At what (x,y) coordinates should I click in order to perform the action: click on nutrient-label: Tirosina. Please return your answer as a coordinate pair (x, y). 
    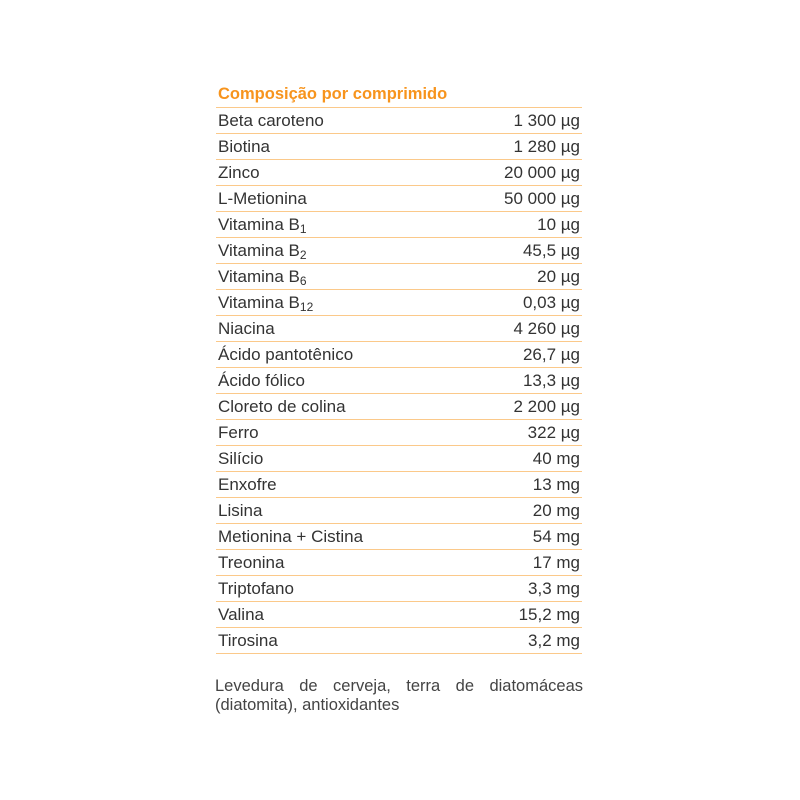
    Looking at the image, I should click on (248, 640).